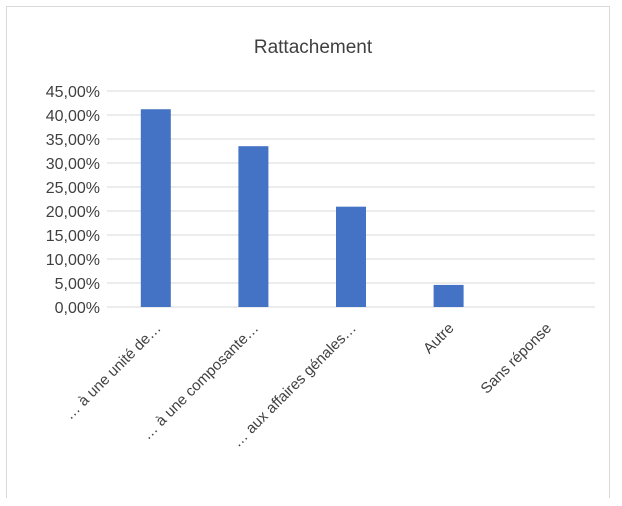 The image size is (622, 506). What do you see at coordinates (73, 260) in the screenshot?
I see `y-tick-label: 10,00%` at bounding box center [73, 260].